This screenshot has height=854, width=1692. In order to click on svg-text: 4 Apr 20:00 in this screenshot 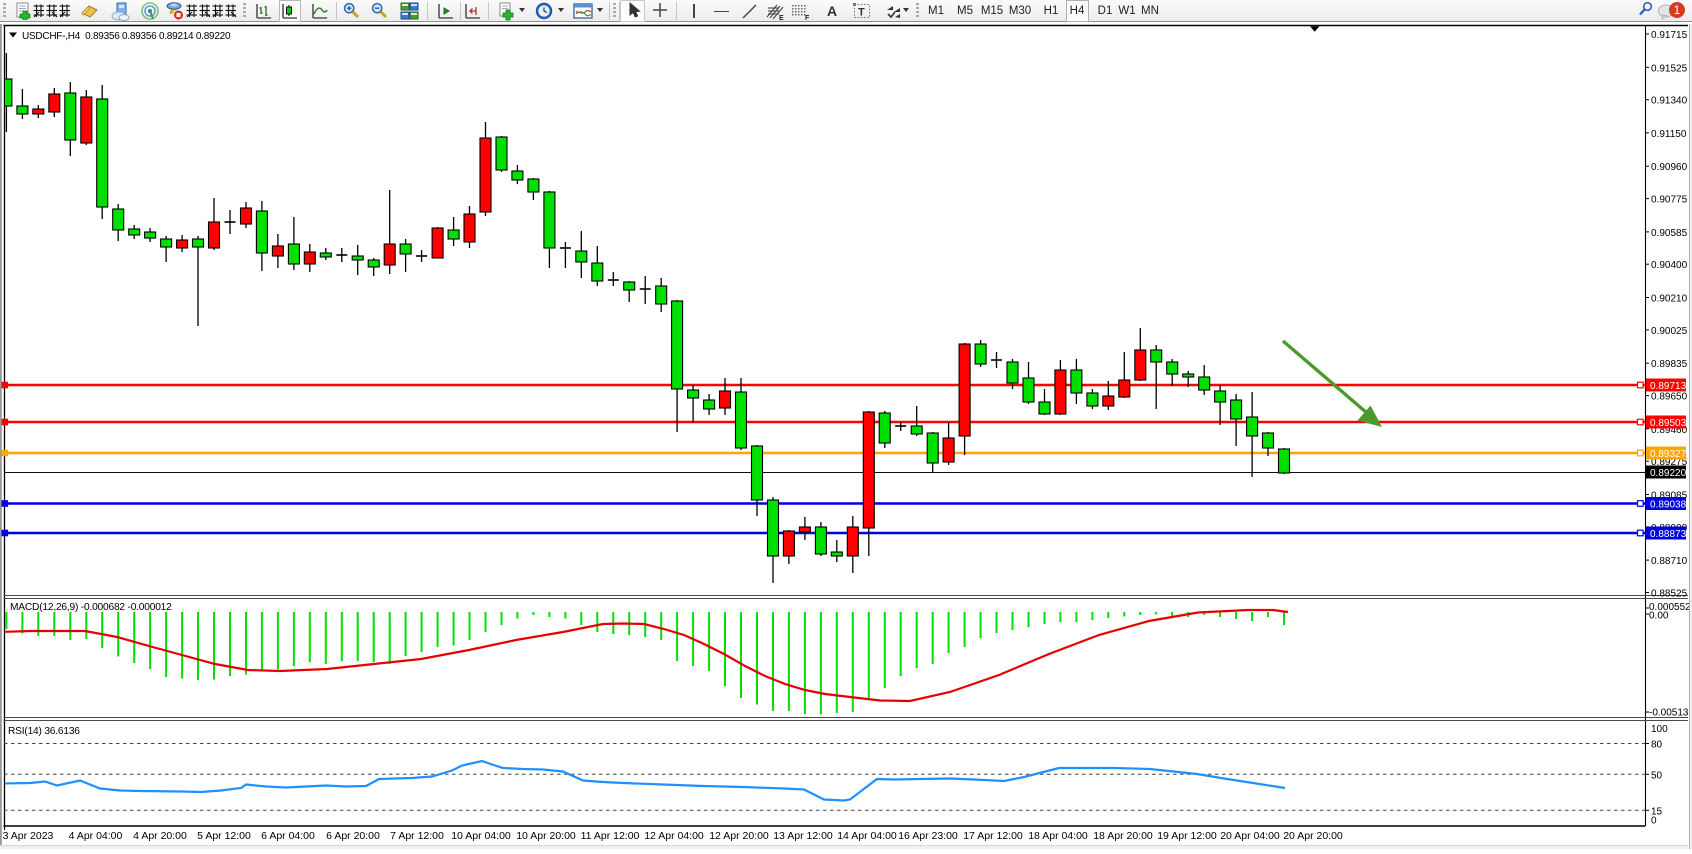, I will do `click(160, 836)`.